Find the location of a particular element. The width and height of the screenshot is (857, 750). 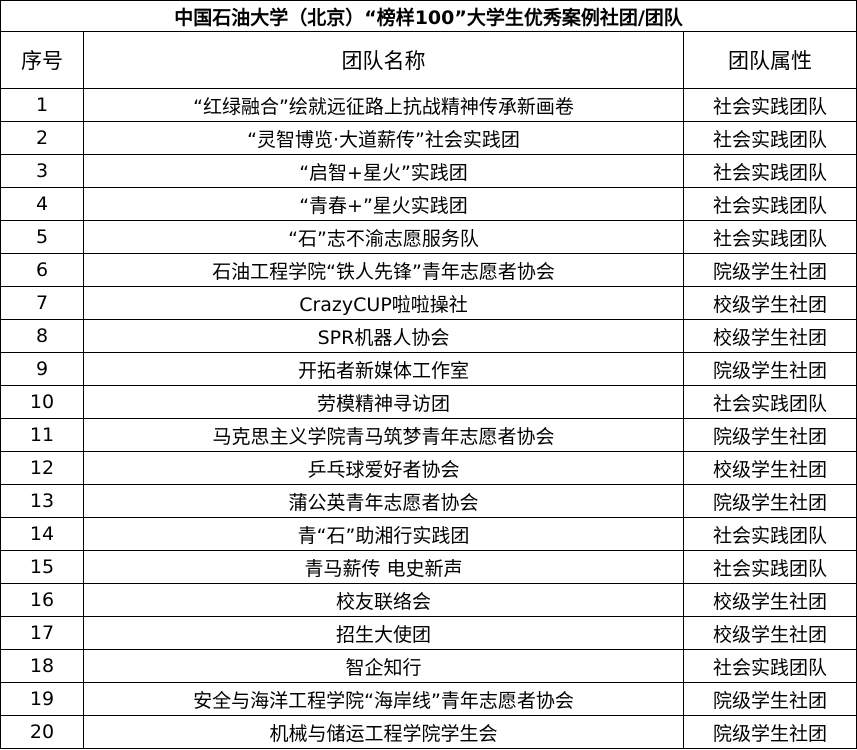

row-number: 11 is located at coordinates (42, 435).